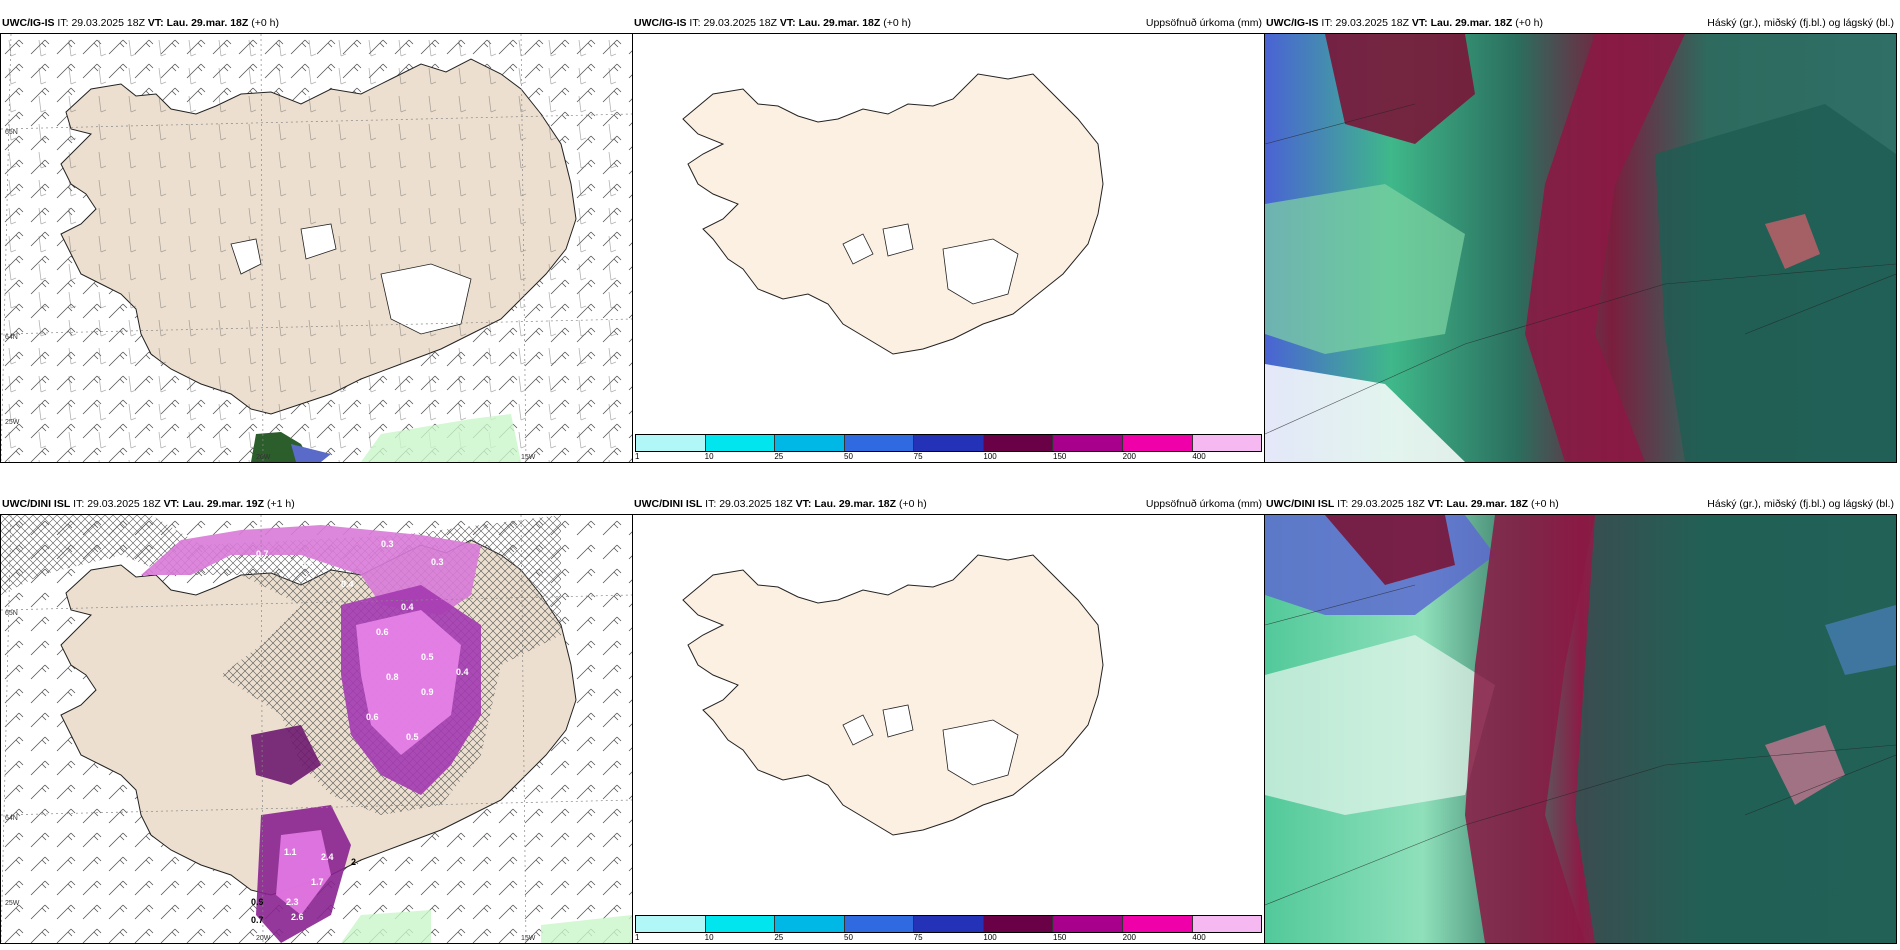 This screenshot has height=950, width=1900. Describe the element at coordinates (290, 852) in the screenshot. I see `svg-text: 1.1` at that location.